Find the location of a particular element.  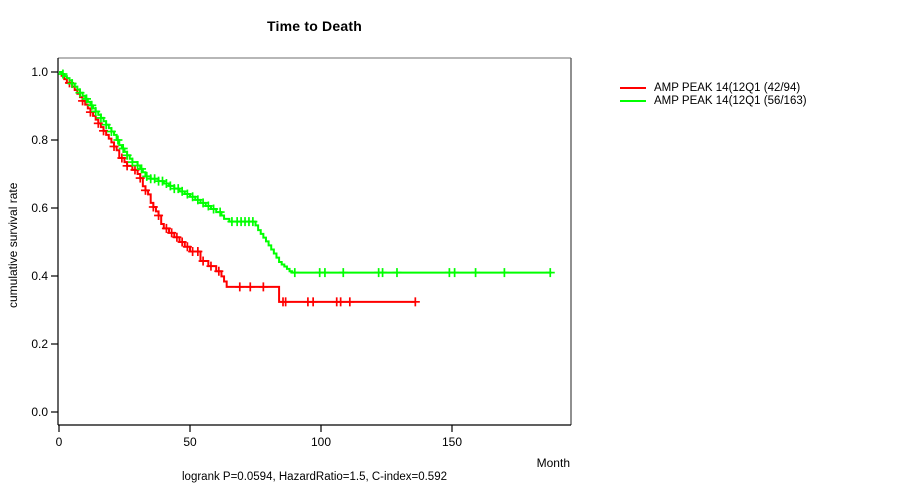

y-tick-label: 0.6 is located at coordinates (39, 208).